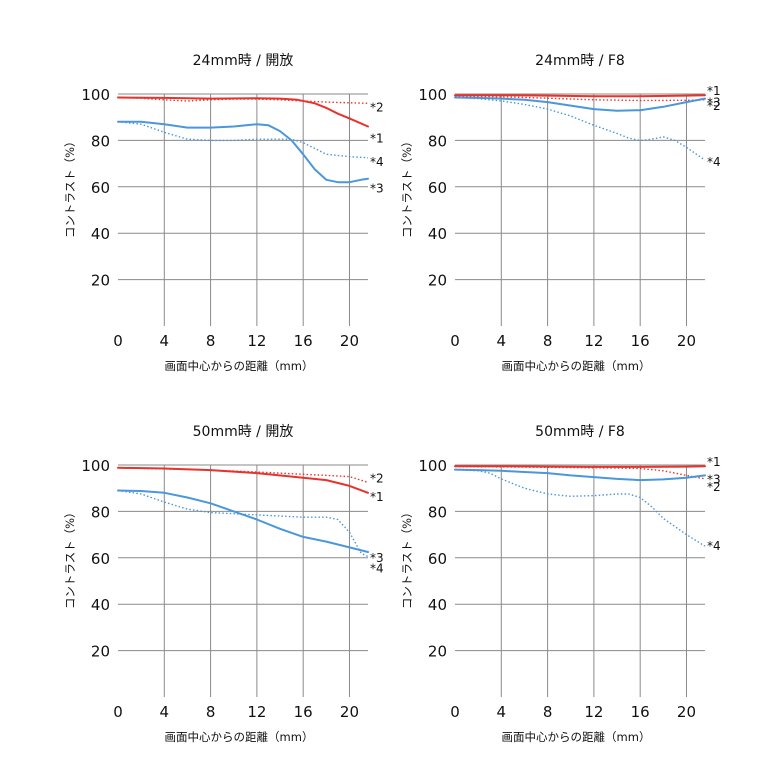  I want to click on chart-title: 24mm時 / F8, so click(580, 61).